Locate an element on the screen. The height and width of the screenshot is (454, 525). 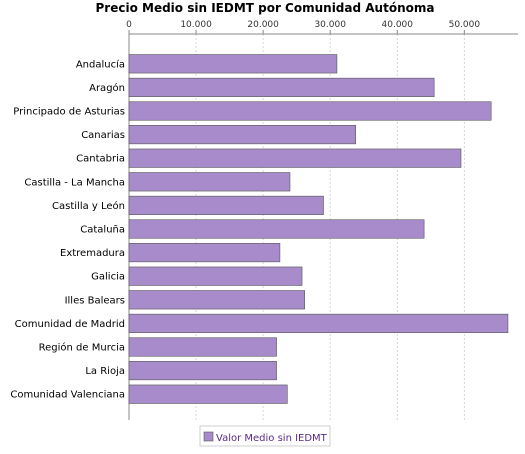
category-label: Galicia is located at coordinates (108, 277).